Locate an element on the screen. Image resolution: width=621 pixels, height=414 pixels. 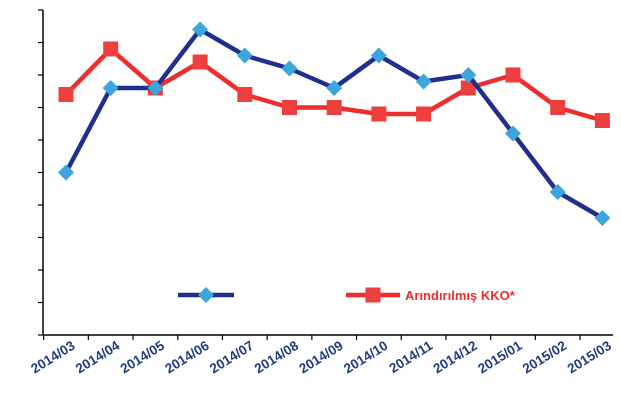
x-tick-label: 2014/10 is located at coordinates (365, 357).